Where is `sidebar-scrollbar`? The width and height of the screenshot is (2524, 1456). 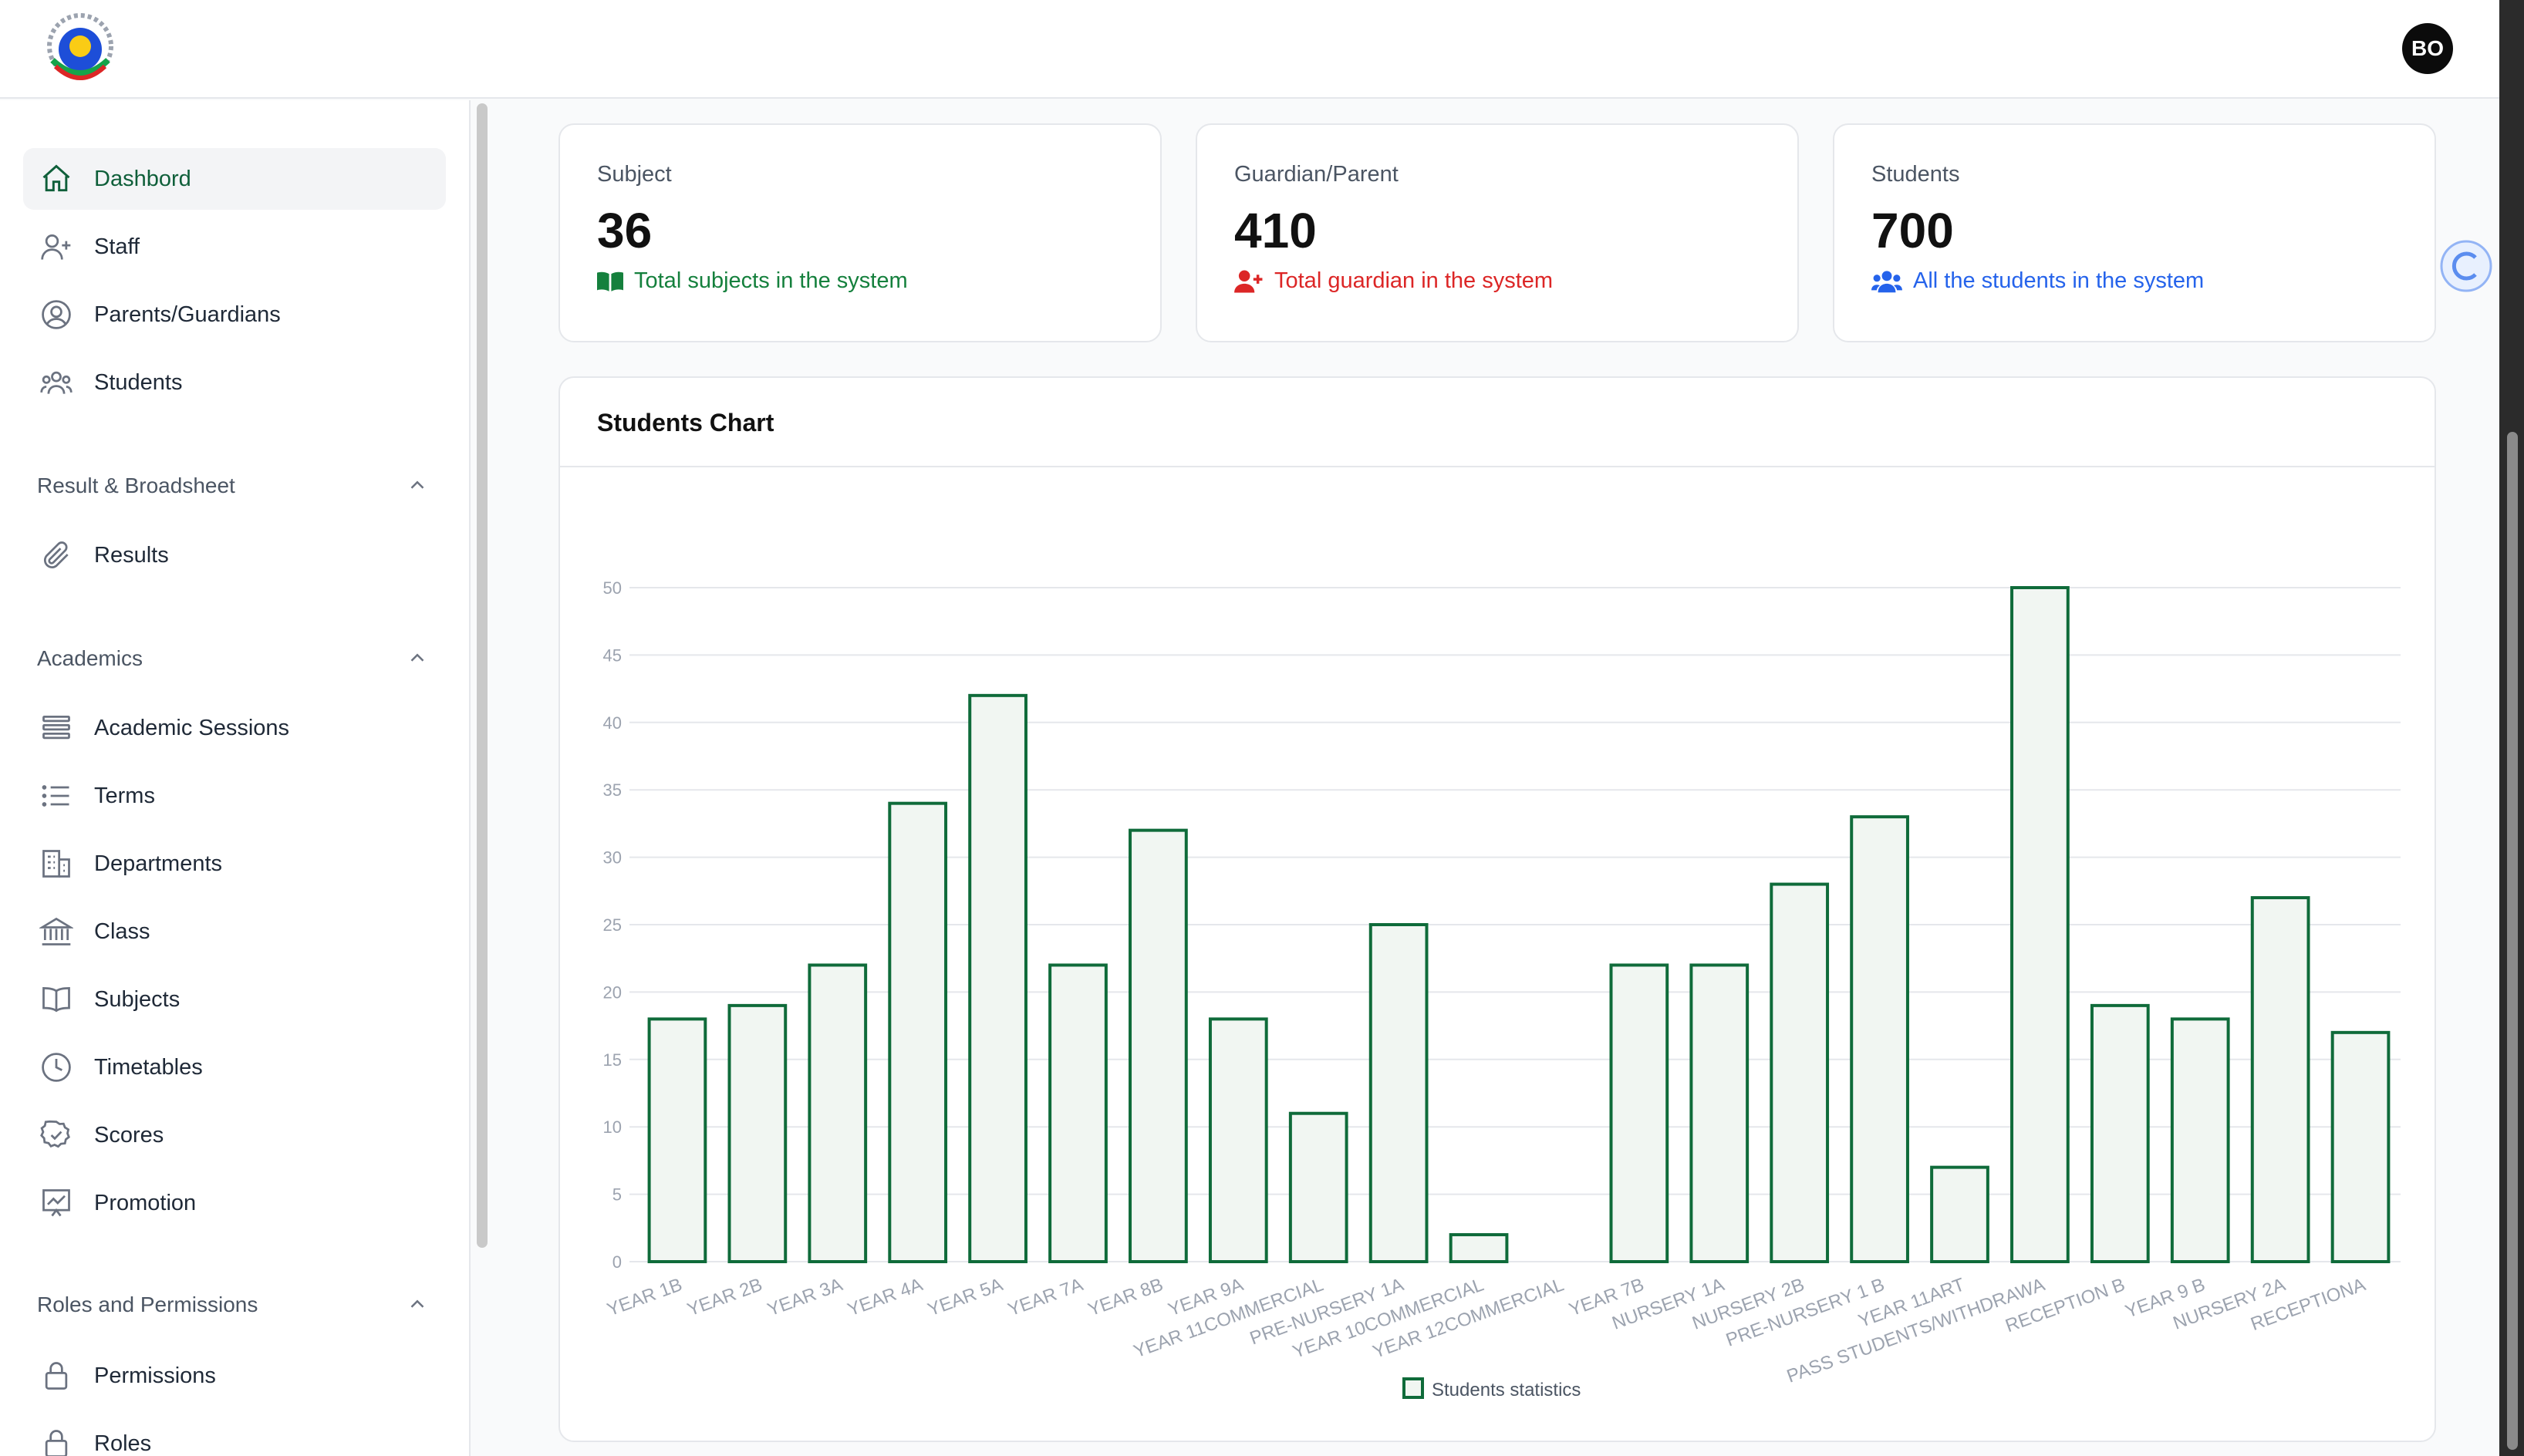
sidebar-scrollbar is located at coordinates (482, 675).